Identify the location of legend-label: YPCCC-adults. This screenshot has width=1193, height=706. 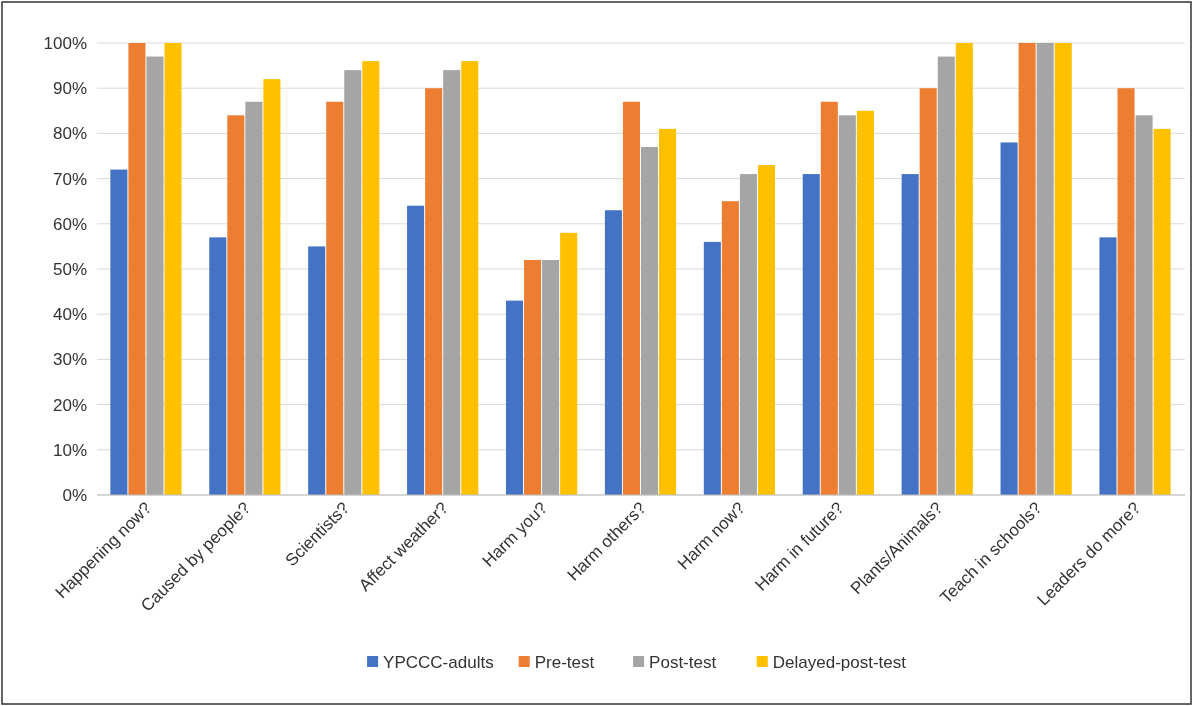
(438, 662).